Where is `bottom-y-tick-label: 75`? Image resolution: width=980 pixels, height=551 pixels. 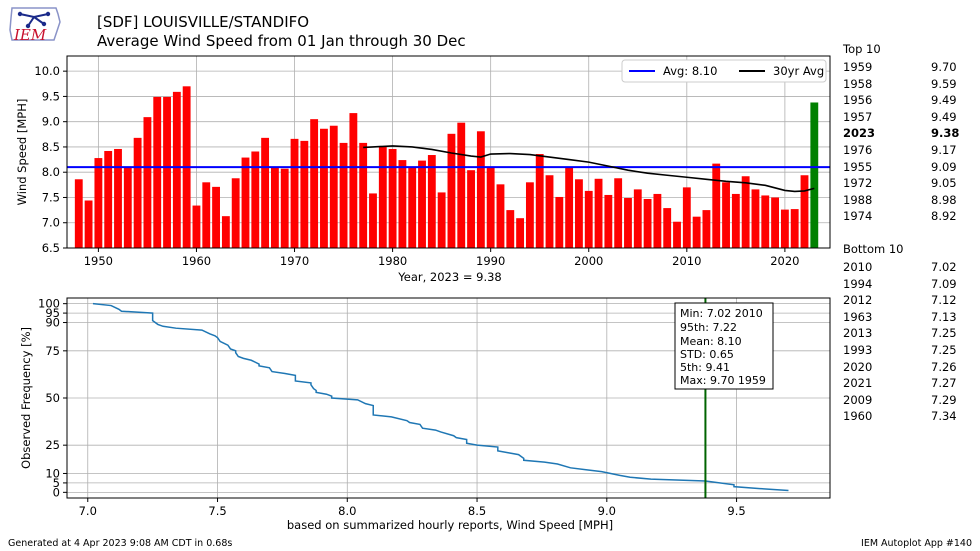
bottom-y-tick-label: 75 is located at coordinates (52, 351).